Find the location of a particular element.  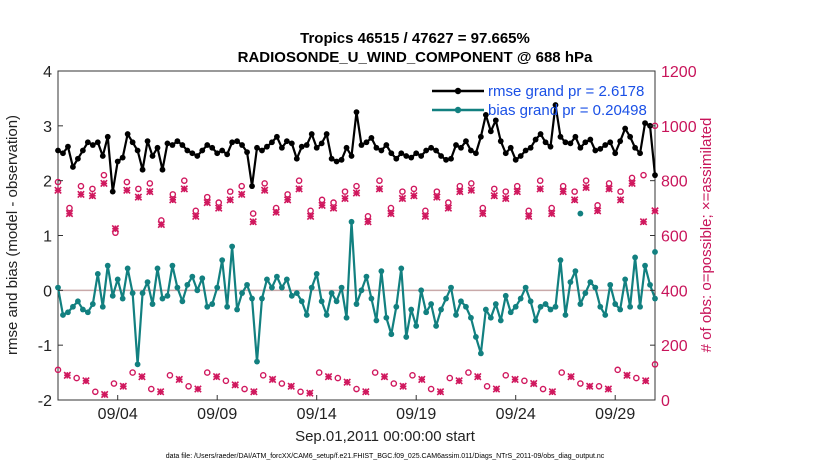

y-right-tick-label: 400 is located at coordinates (674, 291).